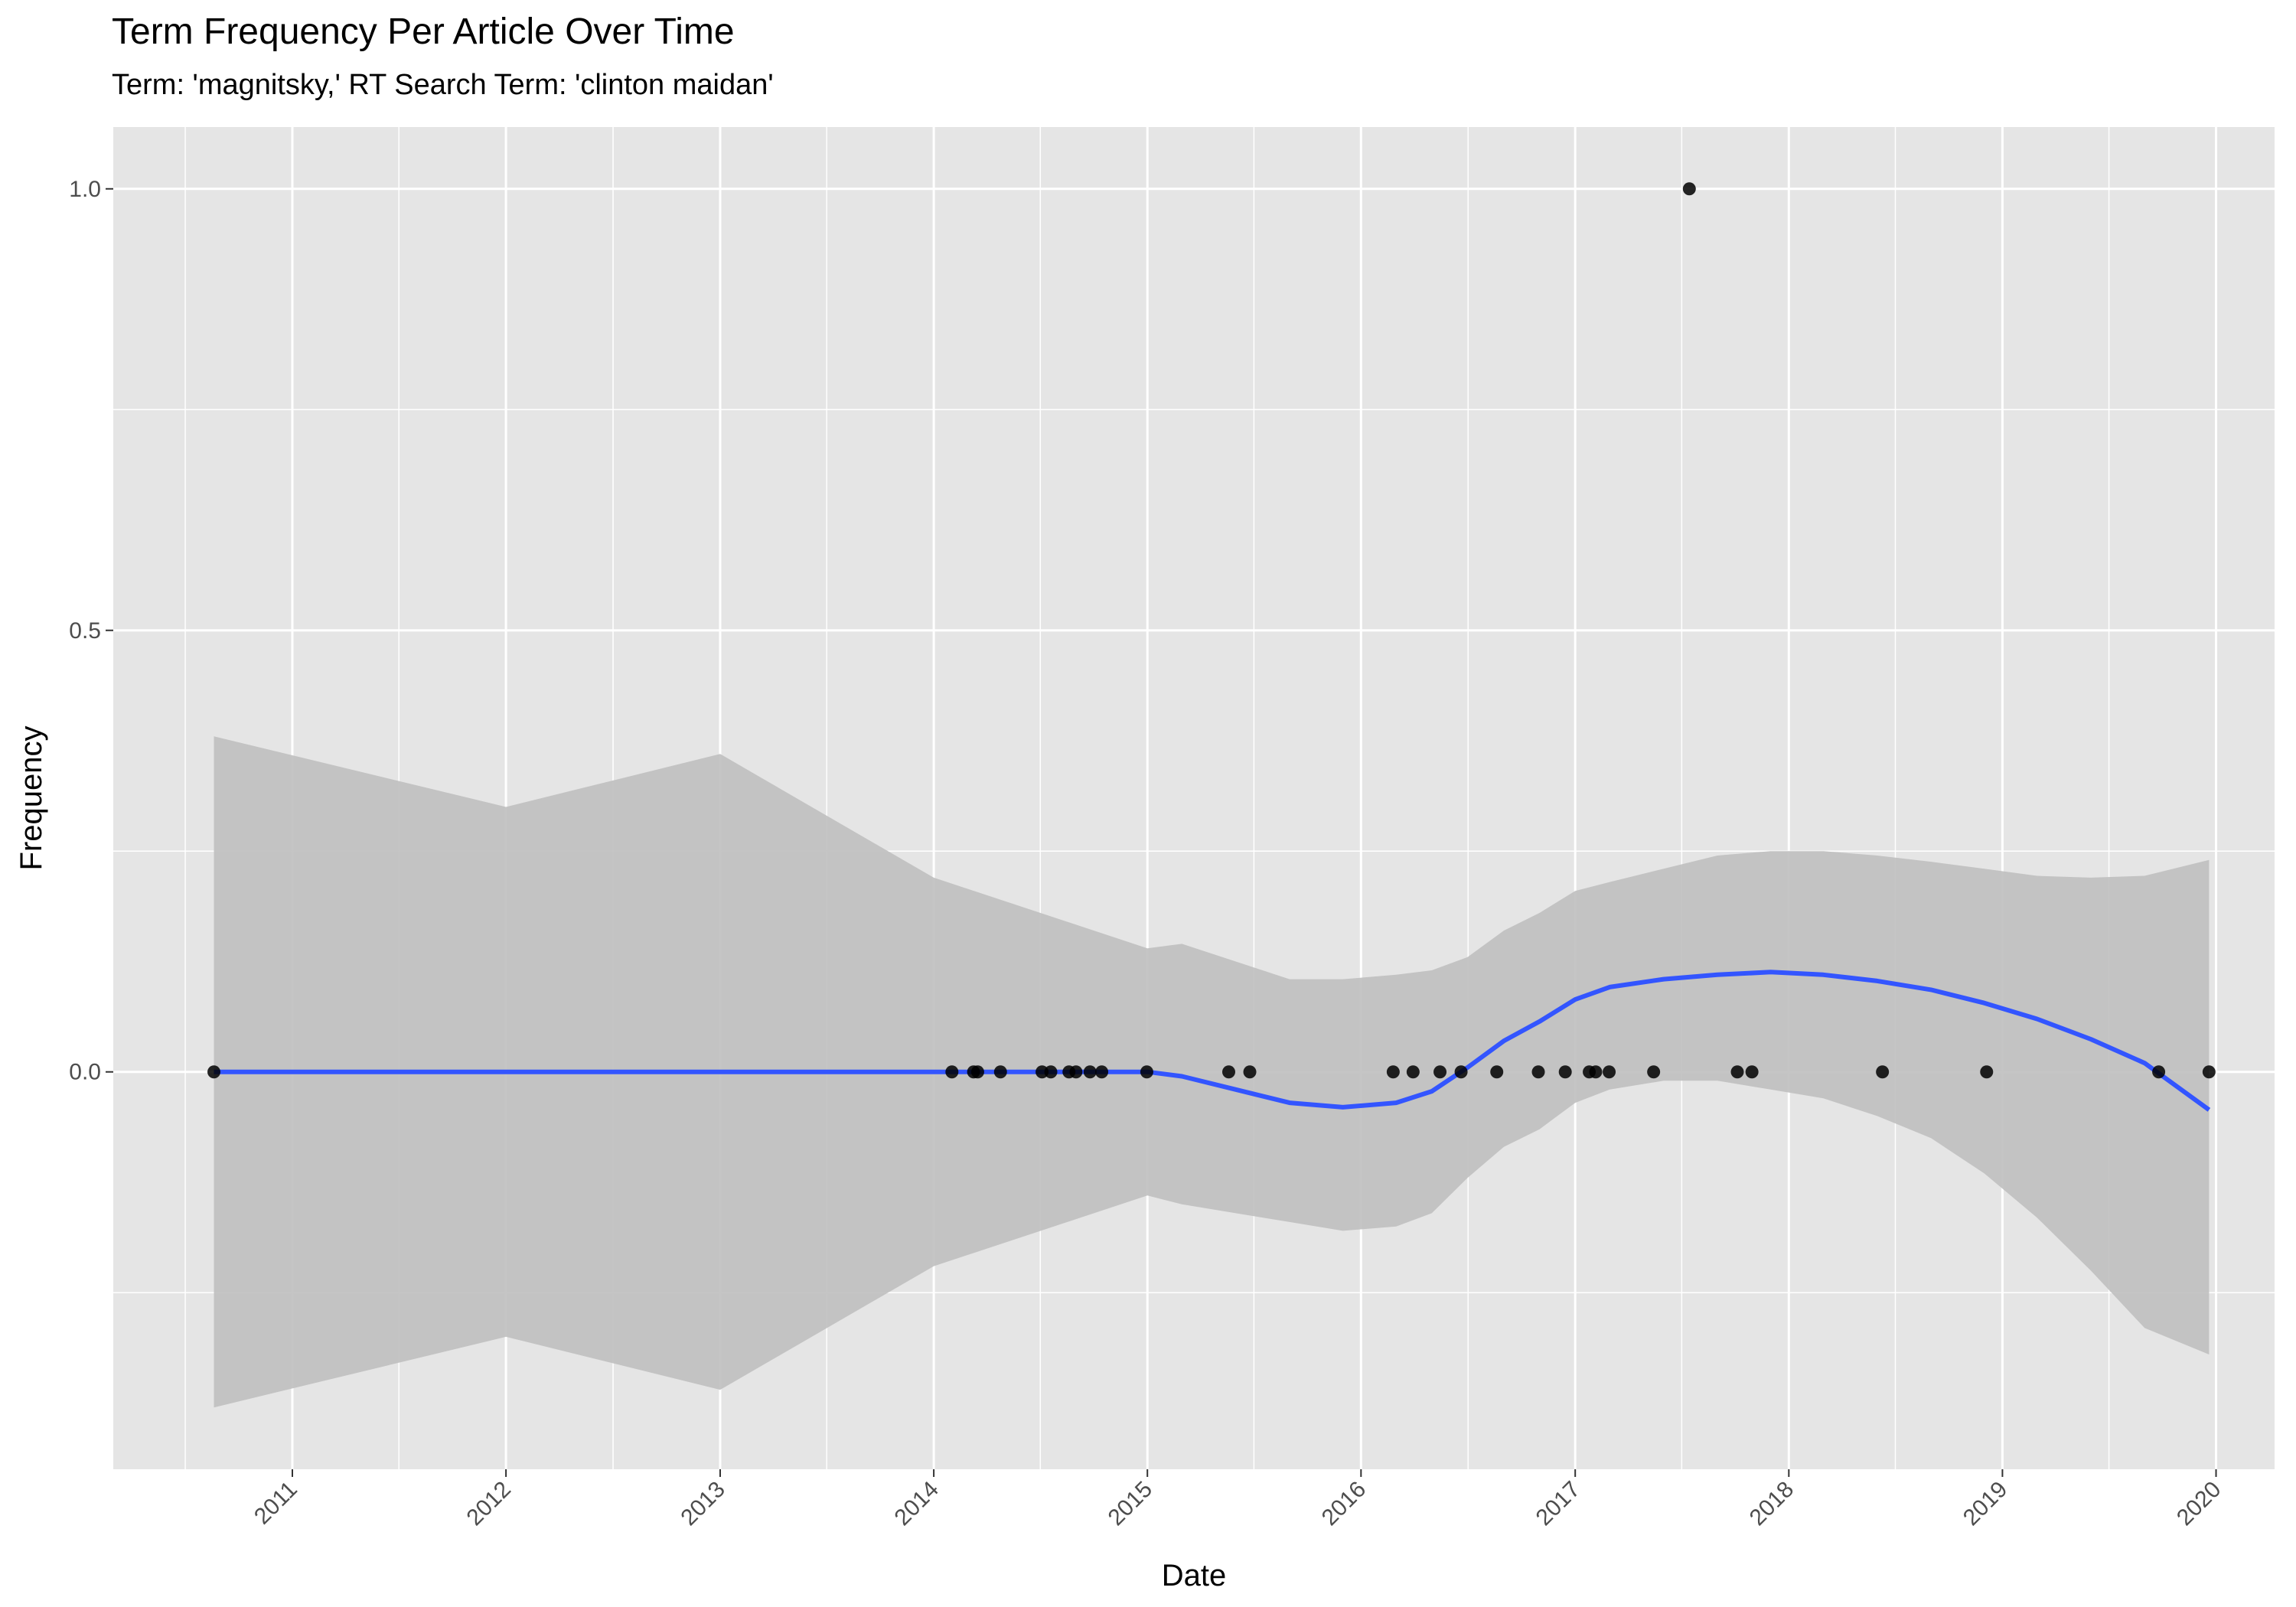 The height and width of the screenshot is (1607, 2296). Describe the element at coordinates (917, 1504) in the screenshot. I see `x-tick-label: 2014` at that location.